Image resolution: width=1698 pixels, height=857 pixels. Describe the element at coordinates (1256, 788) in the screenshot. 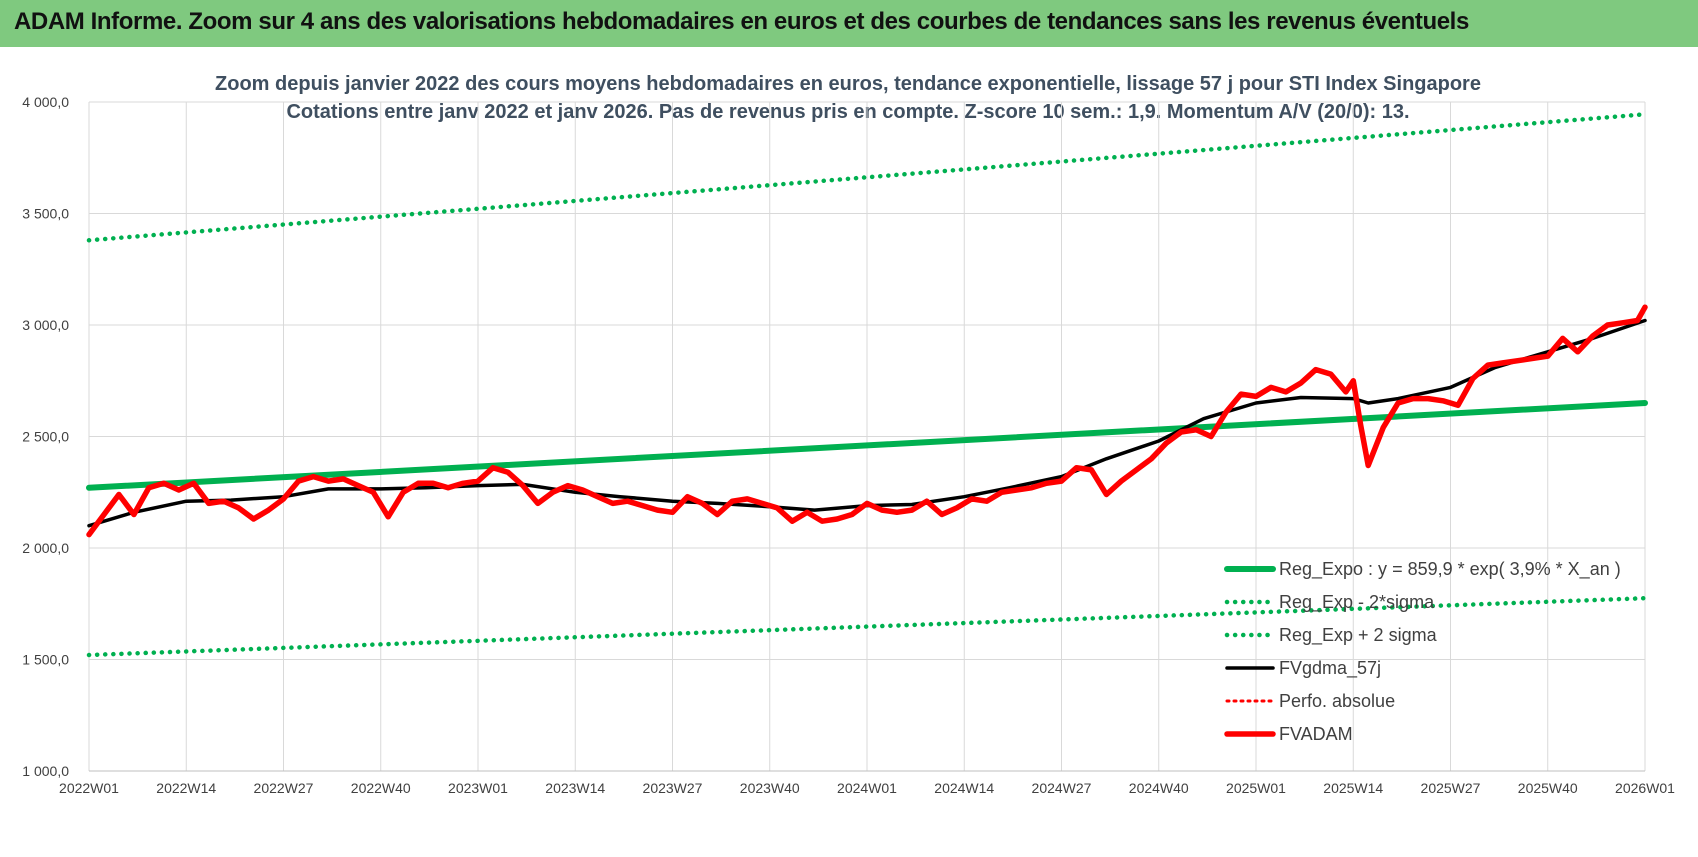

I see `x-tick-label: 2025W01` at that location.